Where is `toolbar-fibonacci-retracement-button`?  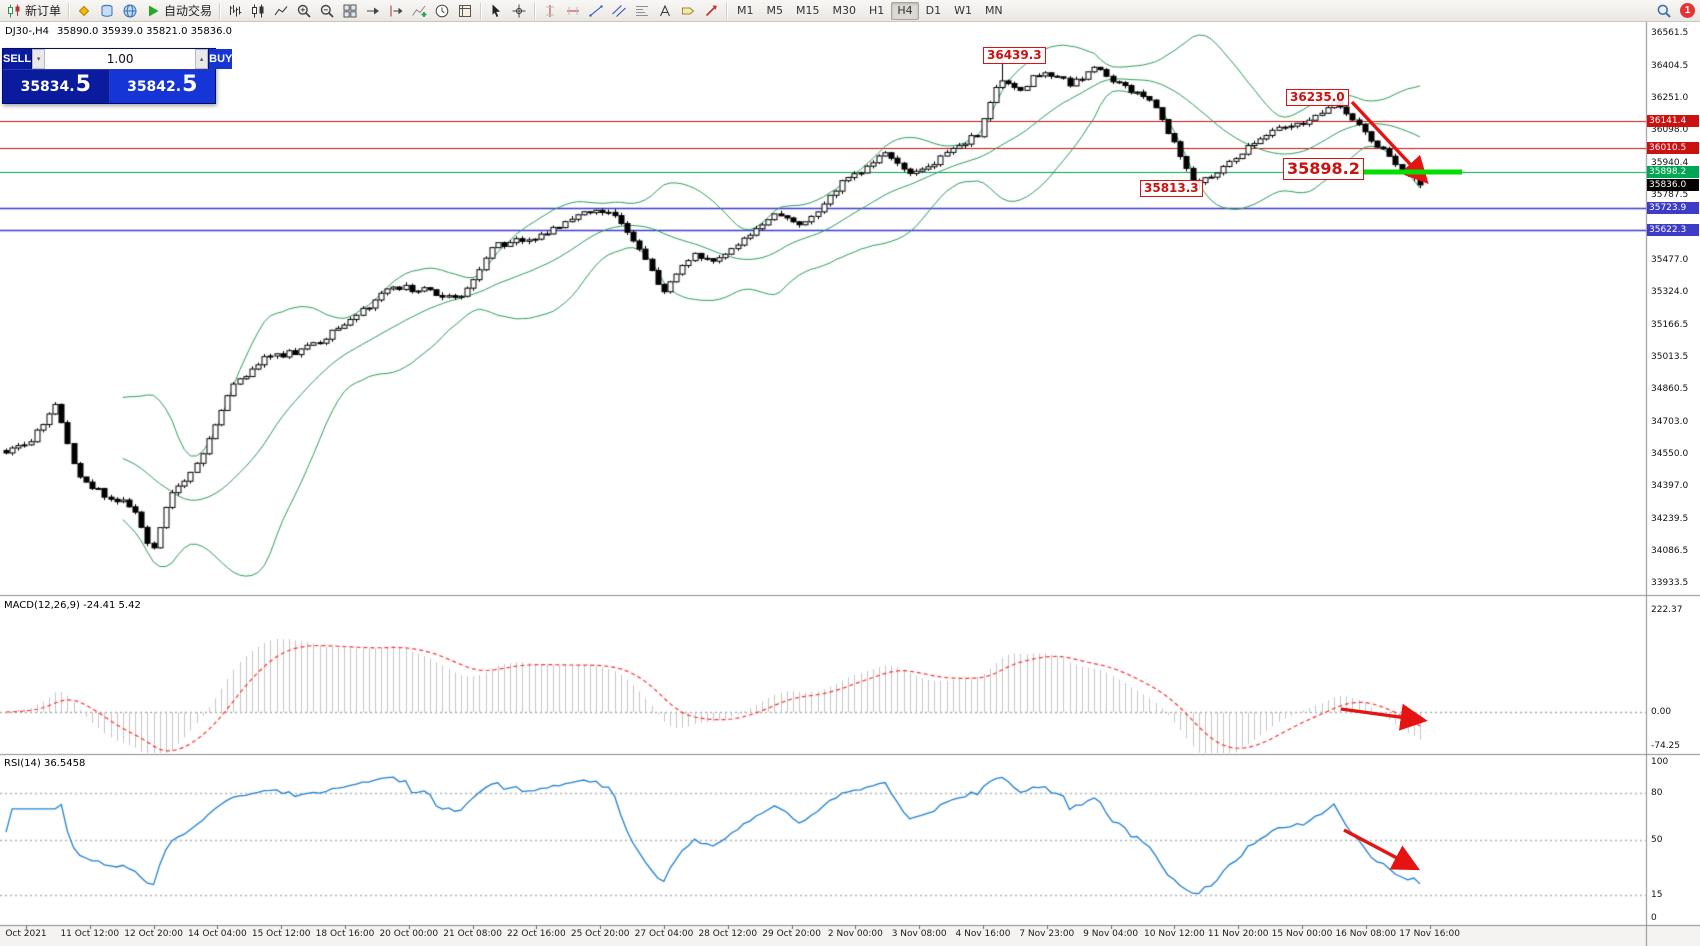 toolbar-fibonacci-retracement-button is located at coordinates (642, 10).